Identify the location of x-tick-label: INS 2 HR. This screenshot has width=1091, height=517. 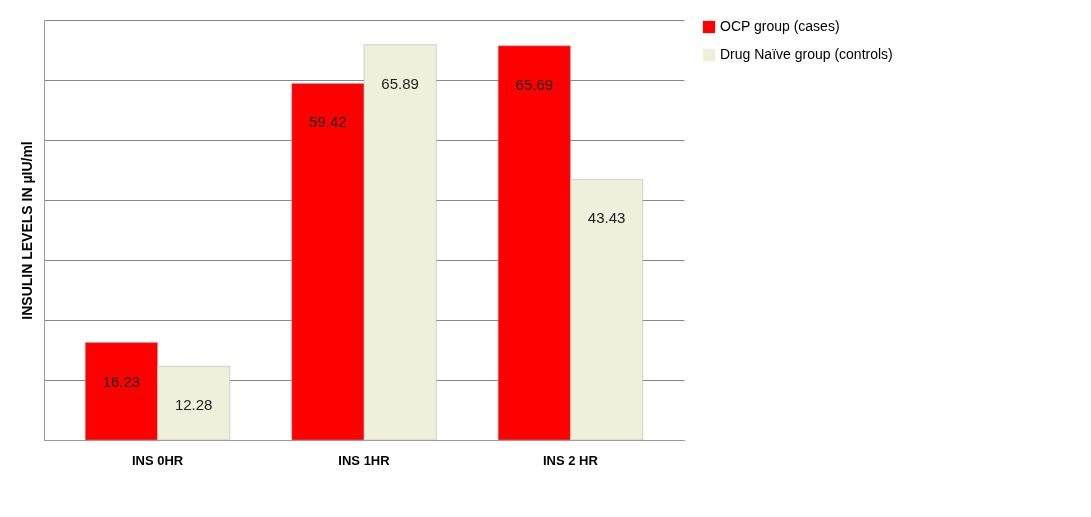
(571, 460).